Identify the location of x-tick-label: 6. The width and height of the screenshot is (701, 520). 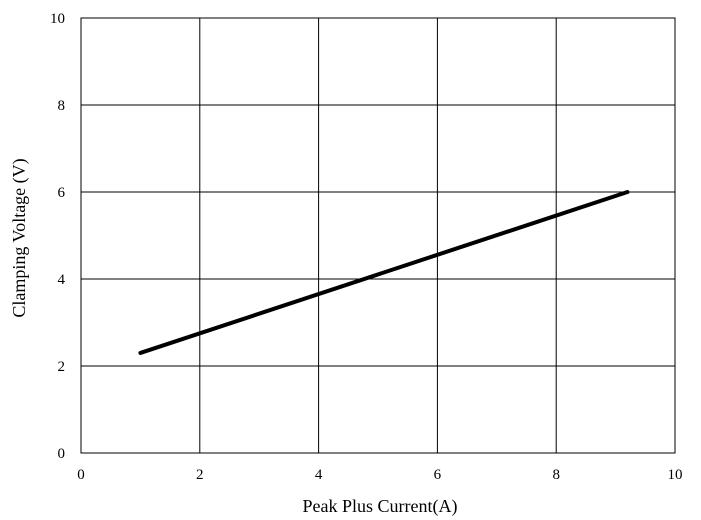
(438, 475).